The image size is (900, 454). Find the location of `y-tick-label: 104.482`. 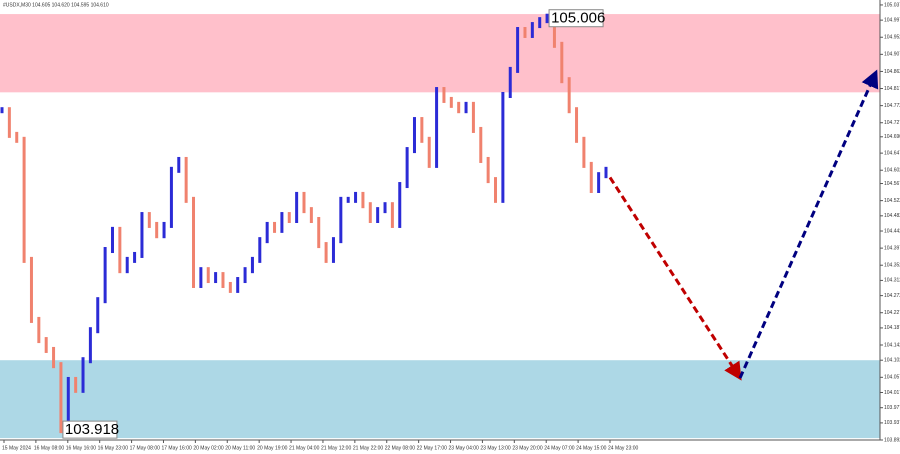

y-tick-label: 104.482 is located at coordinates (892, 216).